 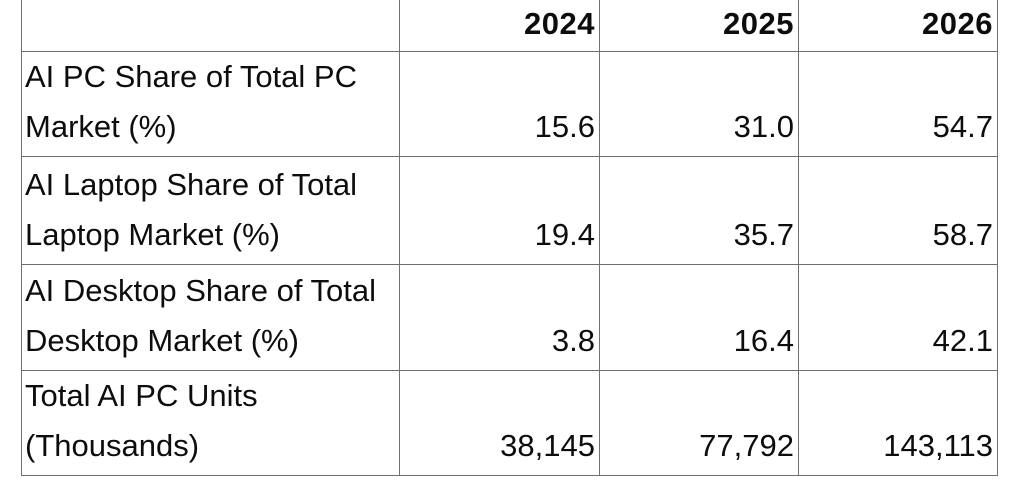 What do you see at coordinates (499, 317) in the screenshot?
I see `cell-value: 3.8` at bounding box center [499, 317].